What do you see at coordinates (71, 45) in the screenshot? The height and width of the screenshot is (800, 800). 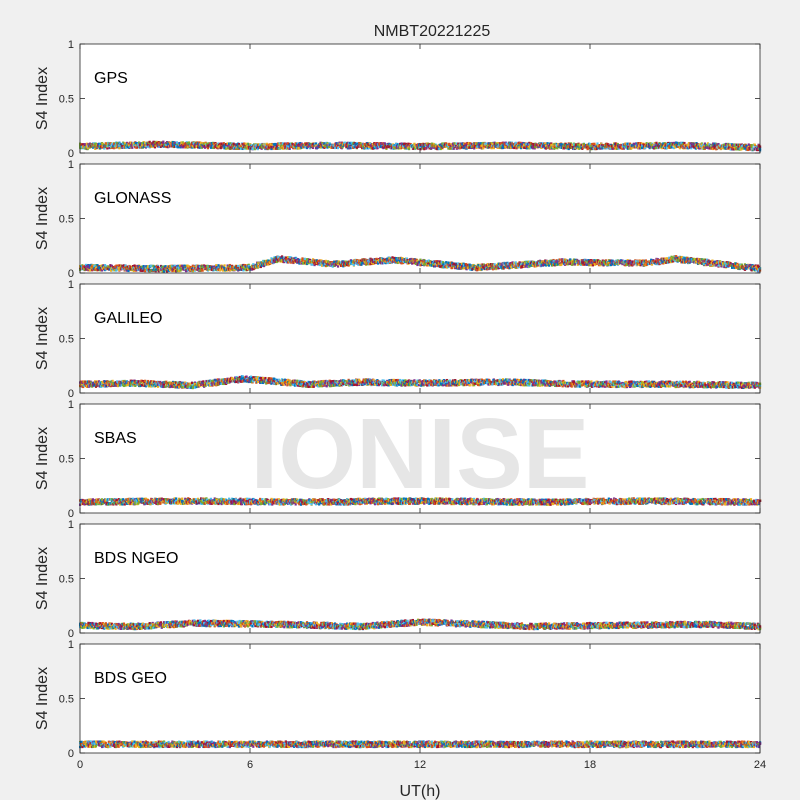 I see `y-tick-label: 1` at bounding box center [71, 45].